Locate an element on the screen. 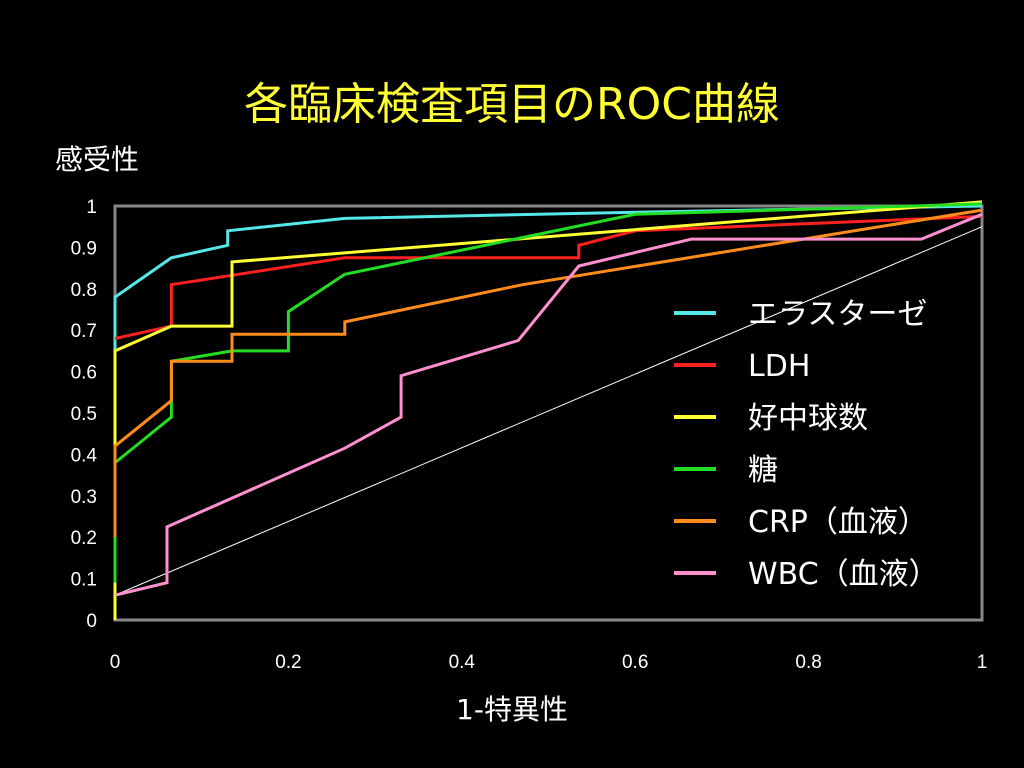 This screenshot has width=1024, height=768. x-tick-label: 0.4 is located at coordinates (462, 662).